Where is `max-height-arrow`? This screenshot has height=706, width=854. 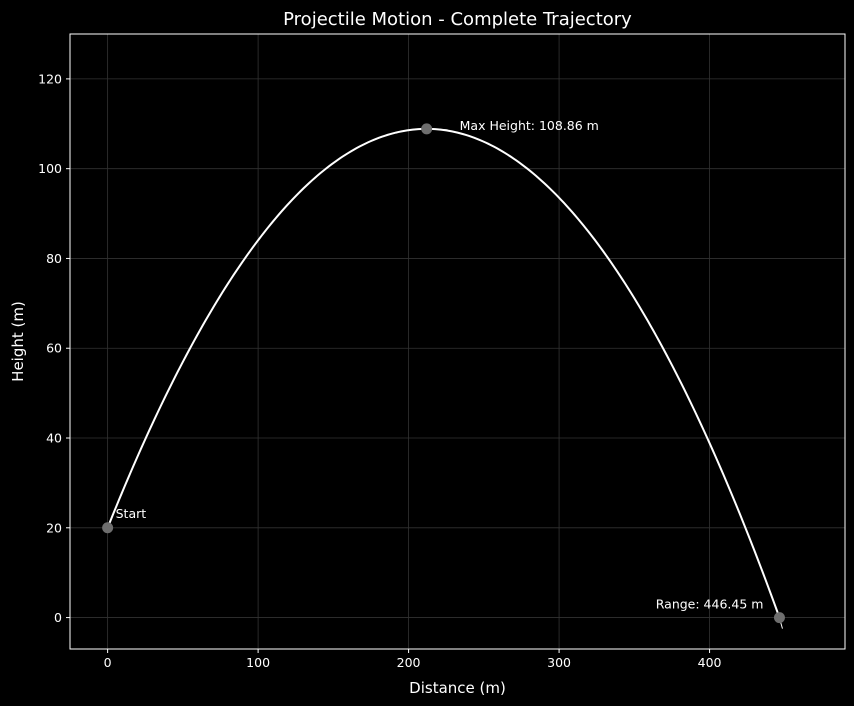 max-height-arrow is located at coordinates (440, 129).